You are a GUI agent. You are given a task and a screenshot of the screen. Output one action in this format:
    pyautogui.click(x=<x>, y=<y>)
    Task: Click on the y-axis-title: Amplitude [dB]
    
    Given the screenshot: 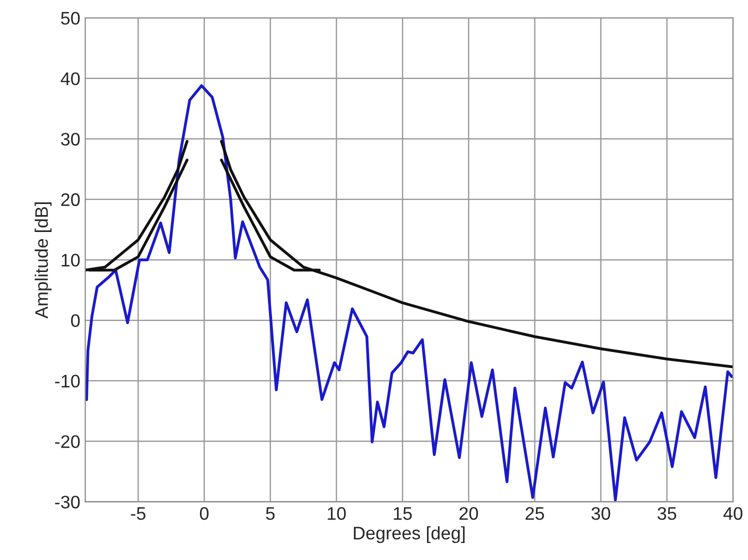 What is the action you would take?
    pyautogui.click(x=43, y=260)
    